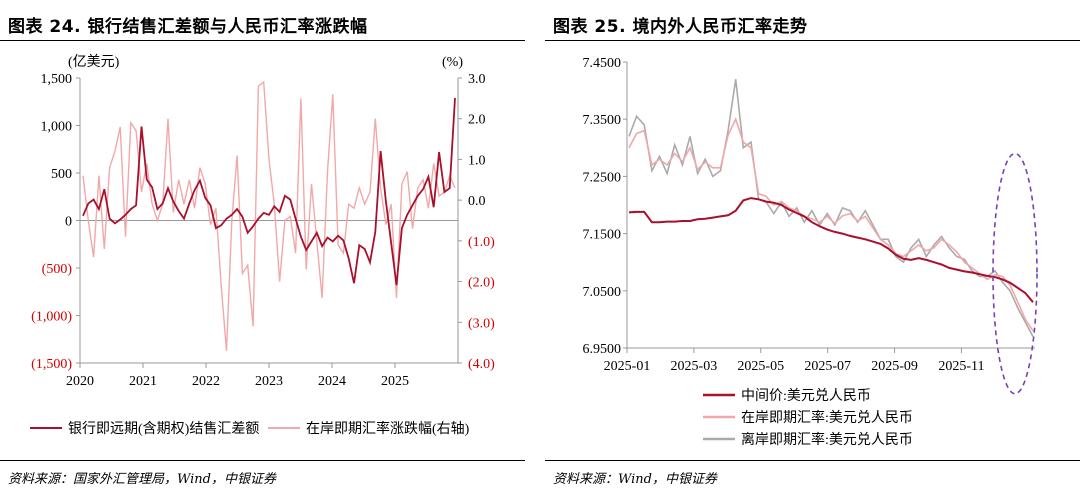  I want to click on right-tick-label: 1.0, so click(477, 160).